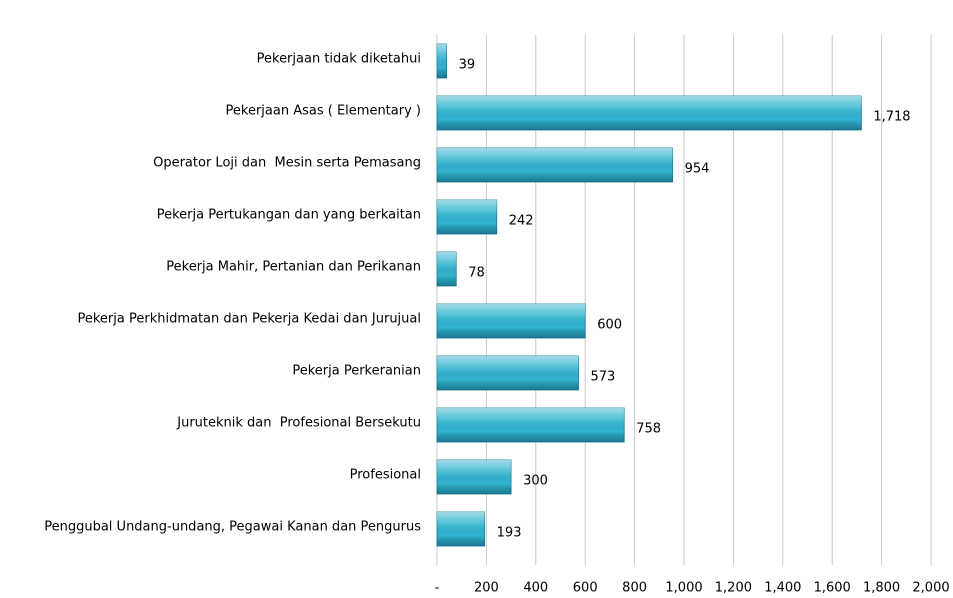  I want to click on y-tick-label: Pekerjaan Asas ( Elementary ), so click(323, 111).